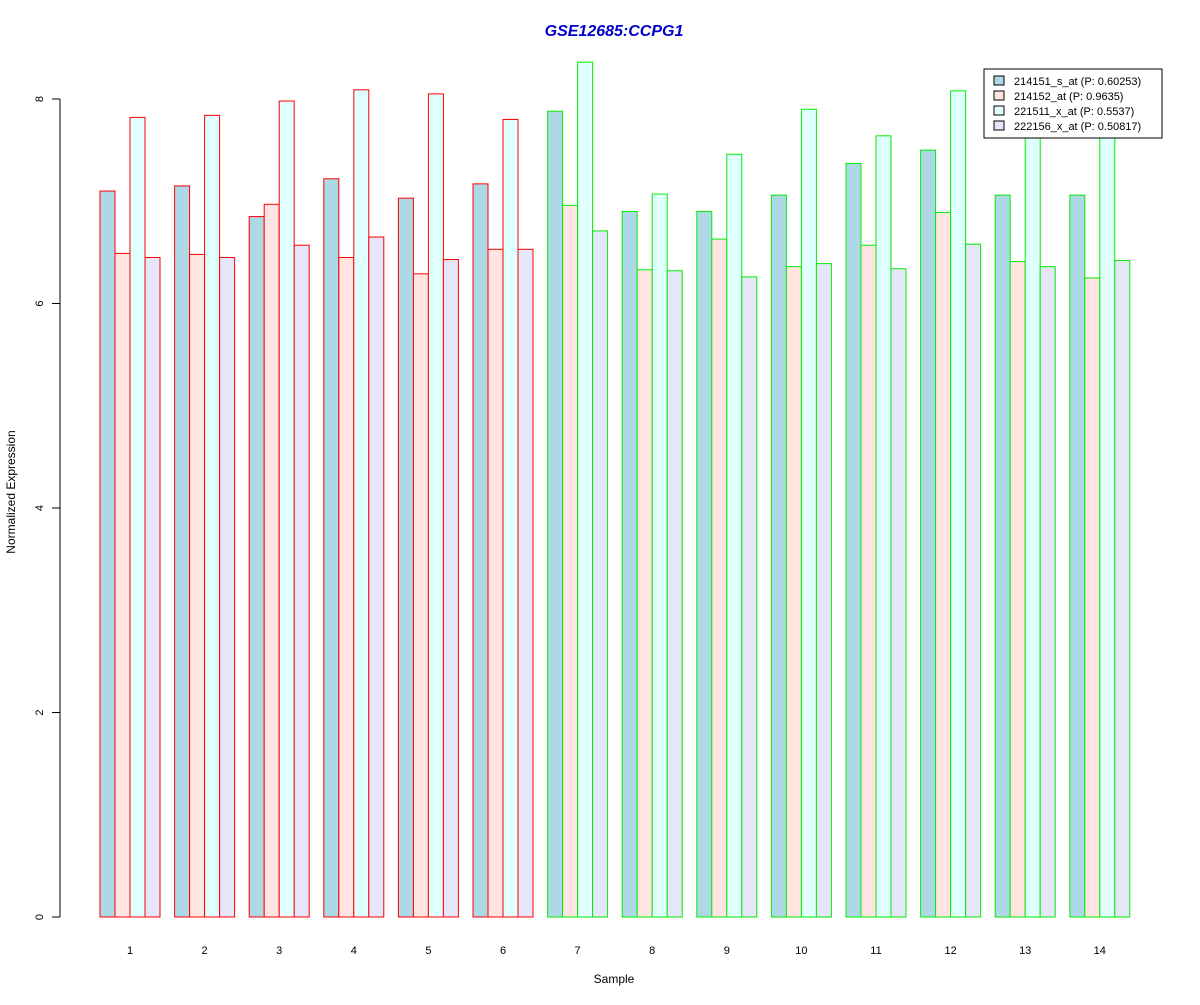 The height and width of the screenshot is (1005, 1200). What do you see at coordinates (1025, 951) in the screenshot?
I see `x-tick-label: 13` at bounding box center [1025, 951].